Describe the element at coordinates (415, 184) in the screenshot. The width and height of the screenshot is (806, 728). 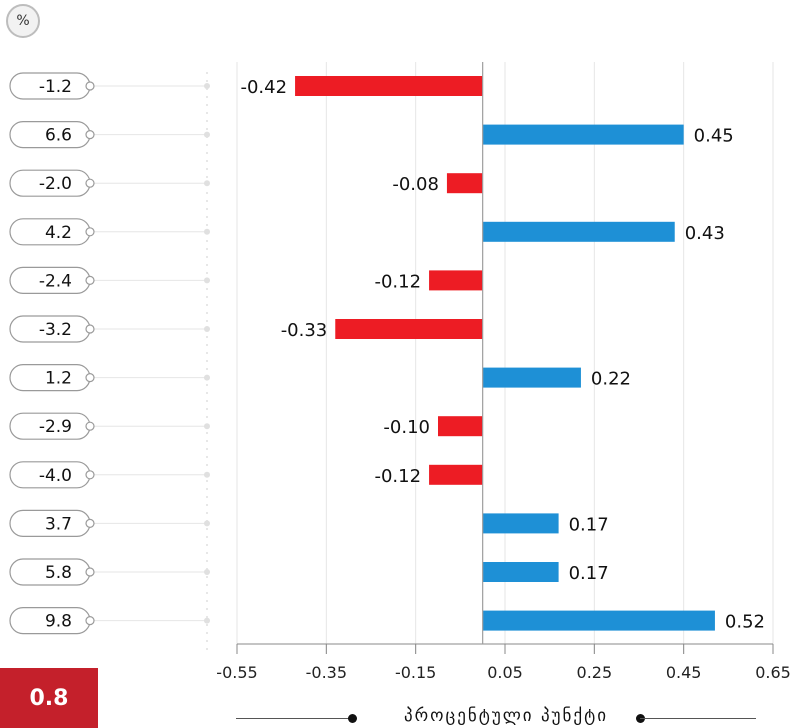
I see `bar-value-label: -0.08` at that location.